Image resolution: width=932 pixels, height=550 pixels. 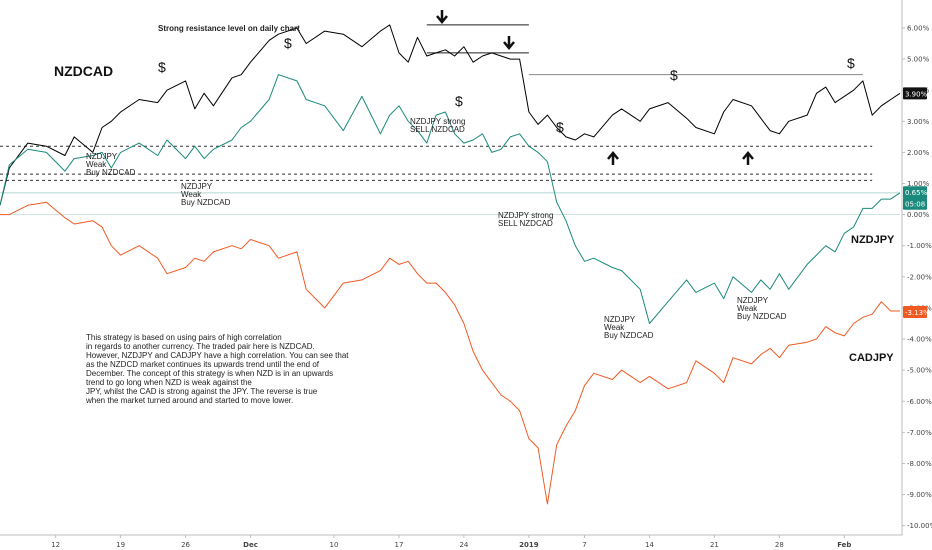 What do you see at coordinates (629, 327) in the screenshot?
I see `annotation-weak-3: NZDJPY Weak Buy NZDCAD` at bounding box center [629, 327].